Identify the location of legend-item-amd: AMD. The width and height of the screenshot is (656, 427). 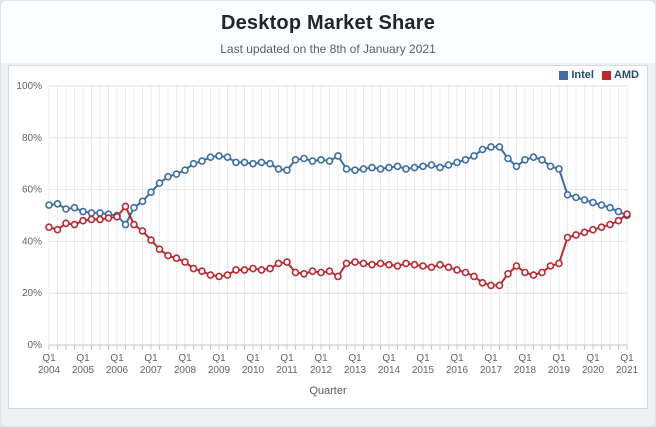
(620, 75).